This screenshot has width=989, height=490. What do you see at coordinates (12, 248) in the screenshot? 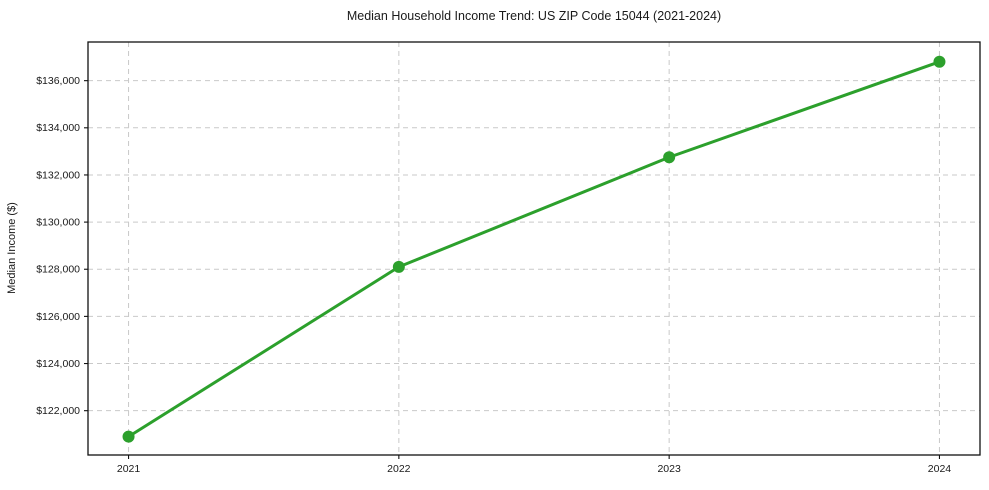
I see `y-axis-label: Median Income ($)` at bounding box center [12, 248].